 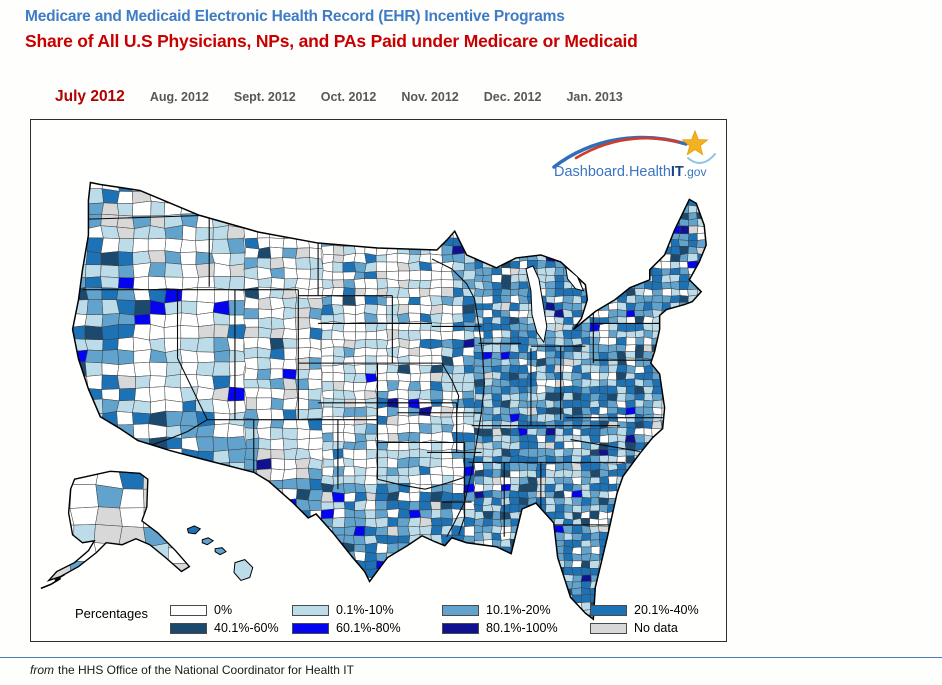 I want to click on footer-prefix: from, so click(x=42, y=670).